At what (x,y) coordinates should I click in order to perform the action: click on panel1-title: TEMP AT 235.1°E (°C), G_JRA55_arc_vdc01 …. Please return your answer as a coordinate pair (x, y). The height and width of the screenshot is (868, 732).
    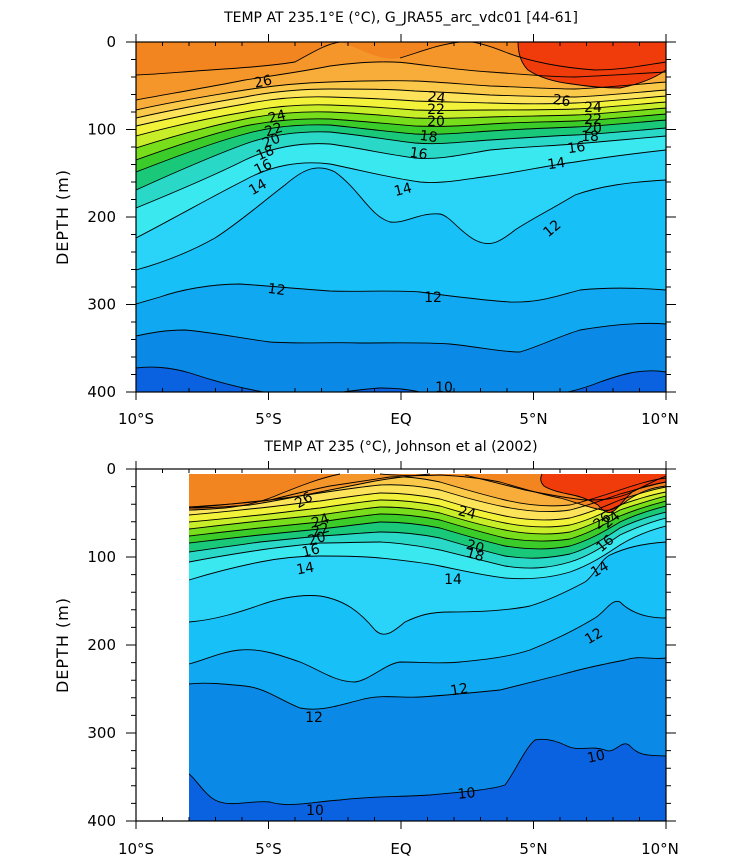
    Looking at the image, I should click on (400, 18).